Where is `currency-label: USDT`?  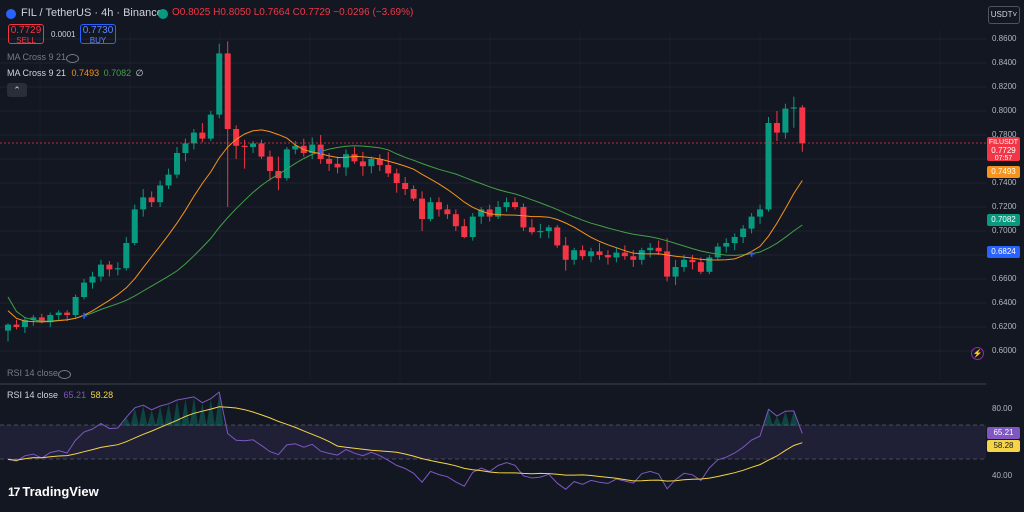
currency-label: USDT is located at coordinates (1001, 14).